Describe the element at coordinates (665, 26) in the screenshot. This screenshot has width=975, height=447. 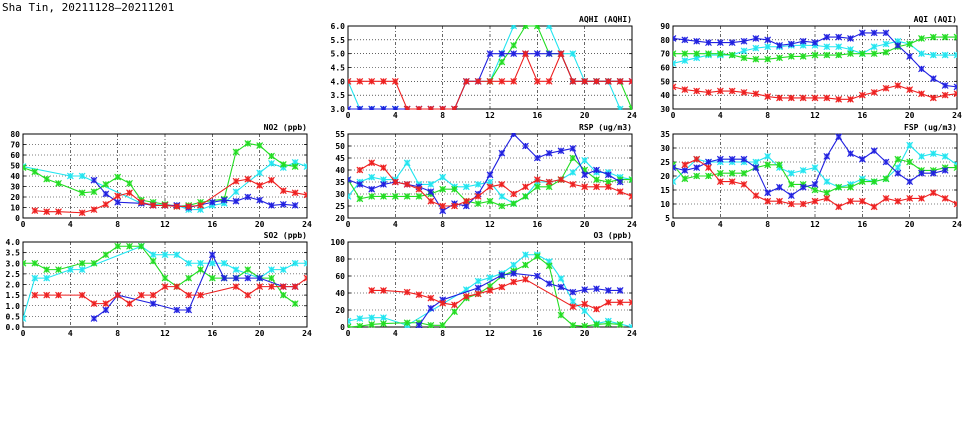
I see `y-tick-label: 90` at that location.